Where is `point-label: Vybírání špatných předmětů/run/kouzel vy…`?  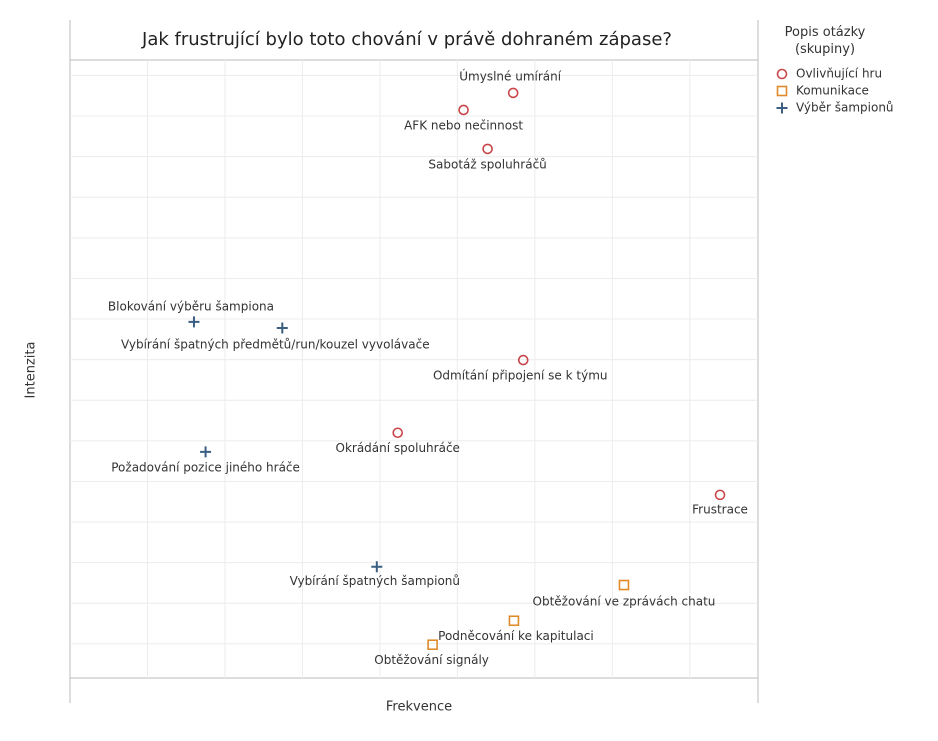 point-label: Vybírání špatných předmětů/run/kouzel vy… is located at coordinates (275, 344).